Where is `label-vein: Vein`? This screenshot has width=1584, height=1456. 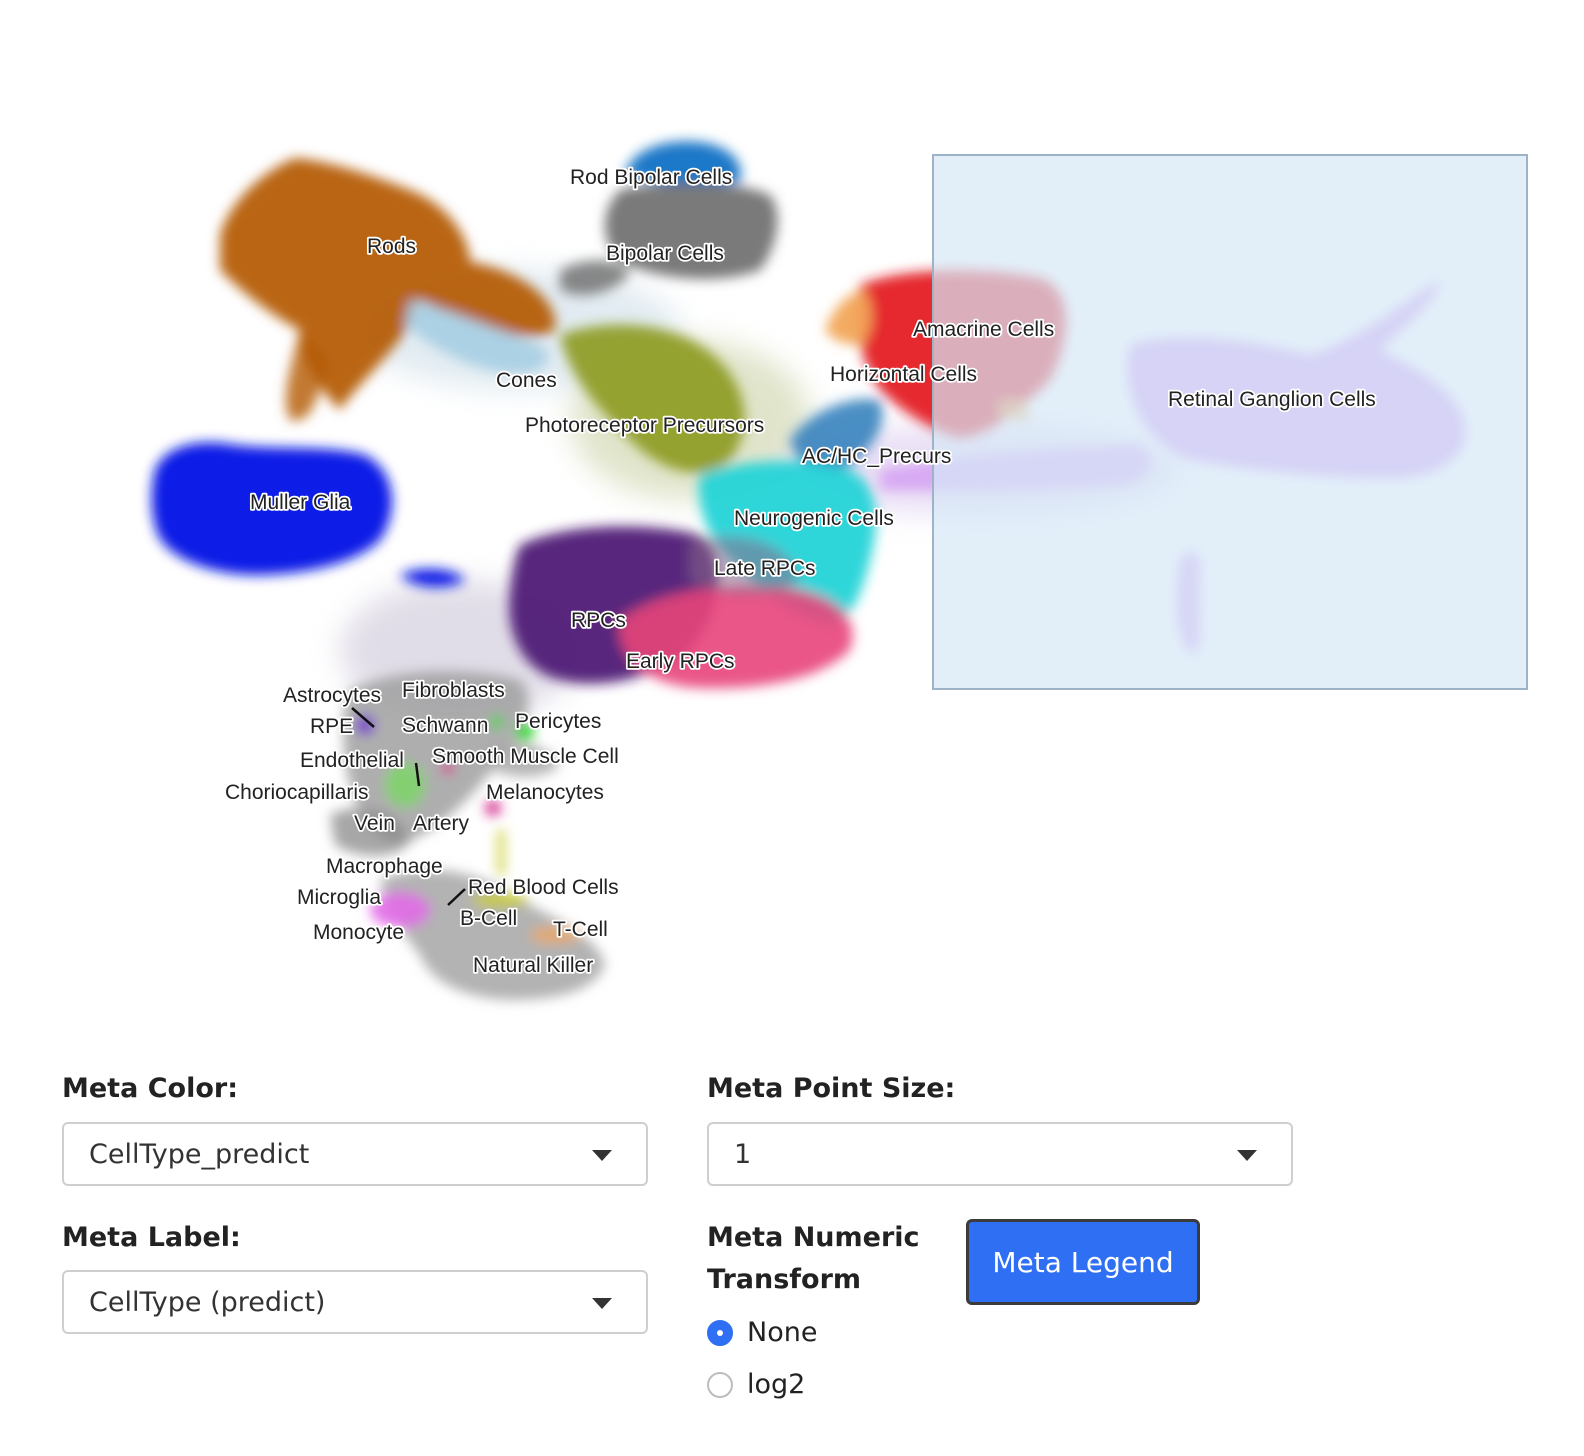 label-vein: Vein is located at coordinates (374, 823).